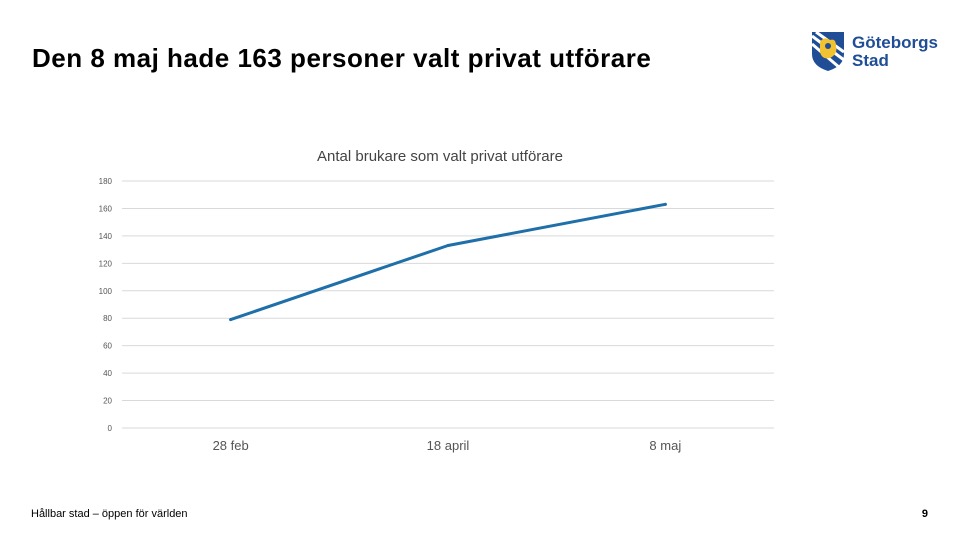 The height and width of the screenshot is (540, 960). What do you see at coordinates (110, 428) in the screenshot?
I see `y-tick-label-0: 0` at bounding box center [110, 428].